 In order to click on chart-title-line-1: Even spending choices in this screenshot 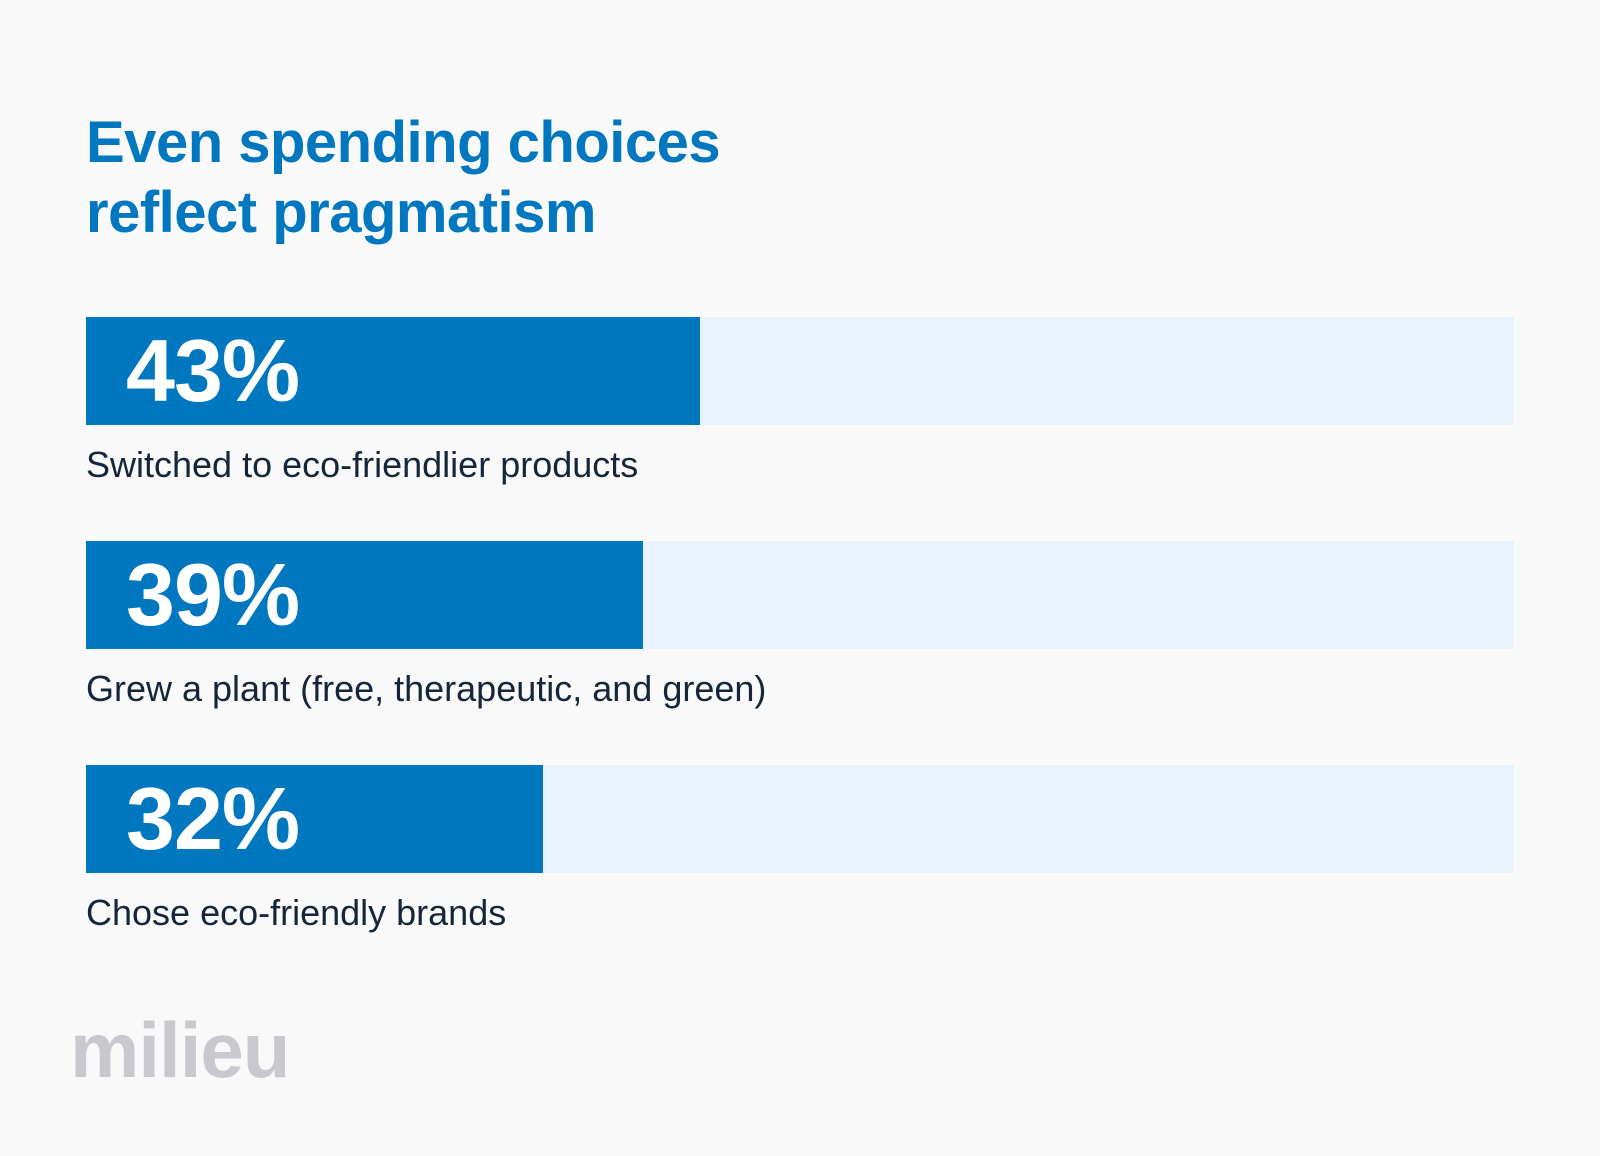, I will do `click(403, 142)`.